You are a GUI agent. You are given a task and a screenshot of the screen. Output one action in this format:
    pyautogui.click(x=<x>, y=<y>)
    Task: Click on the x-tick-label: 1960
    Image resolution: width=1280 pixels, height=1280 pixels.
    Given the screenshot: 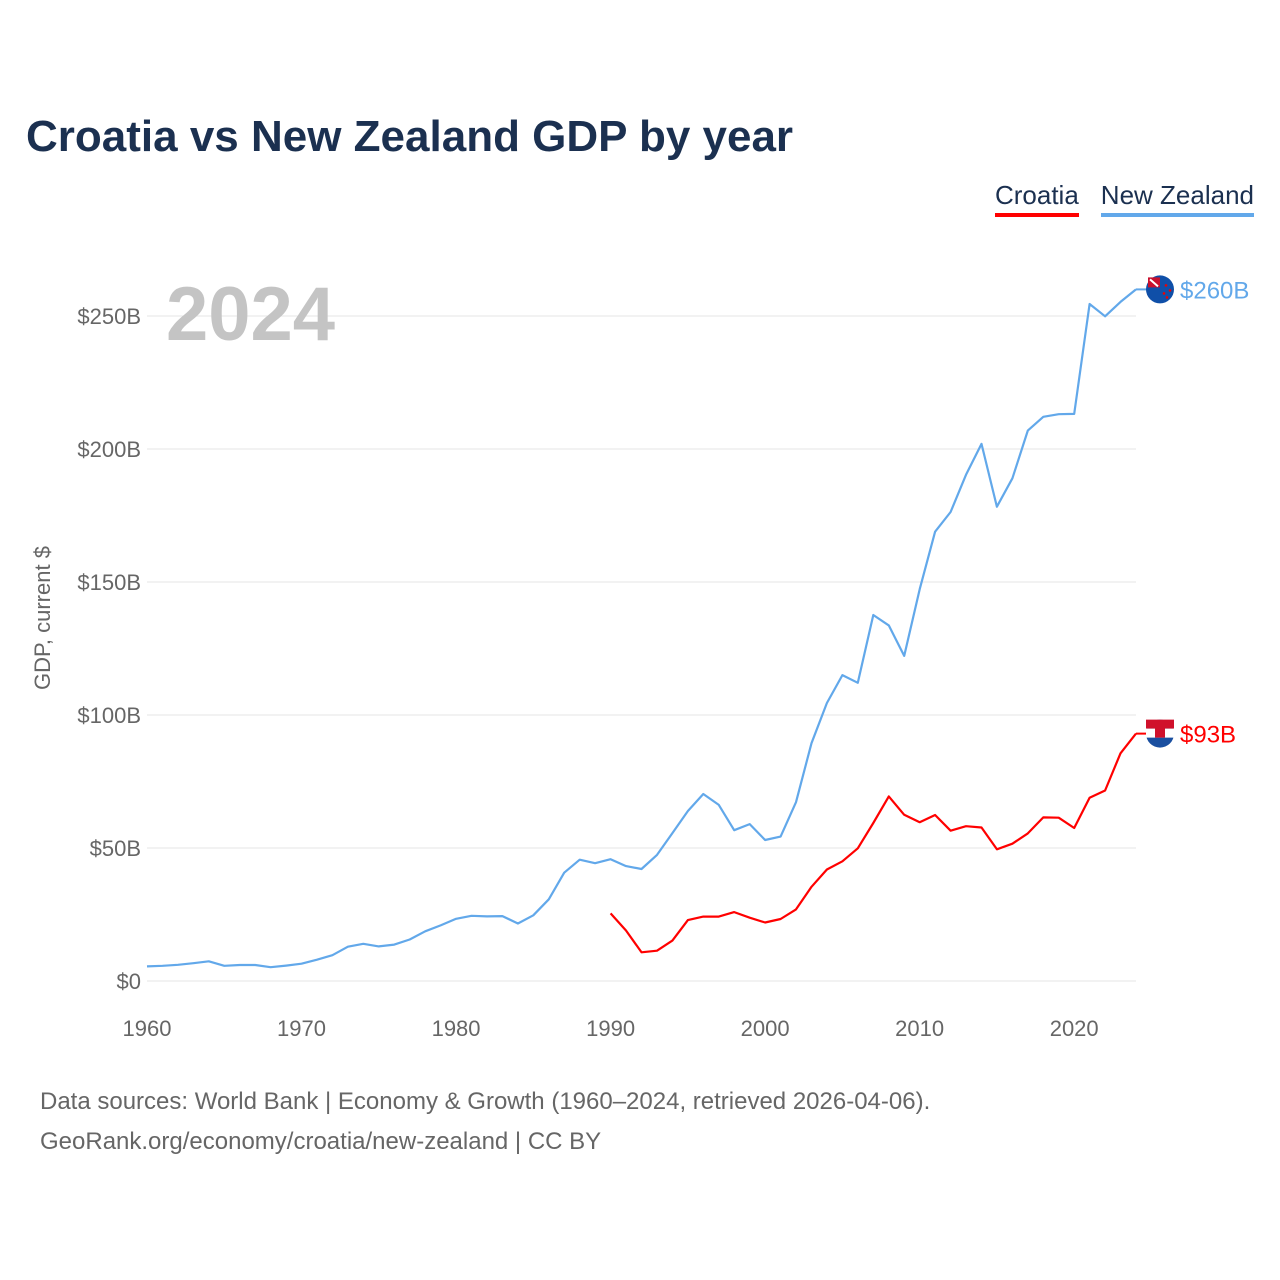 What is the action you would take?
    pyautogui.click(x=147, y=1028)
    